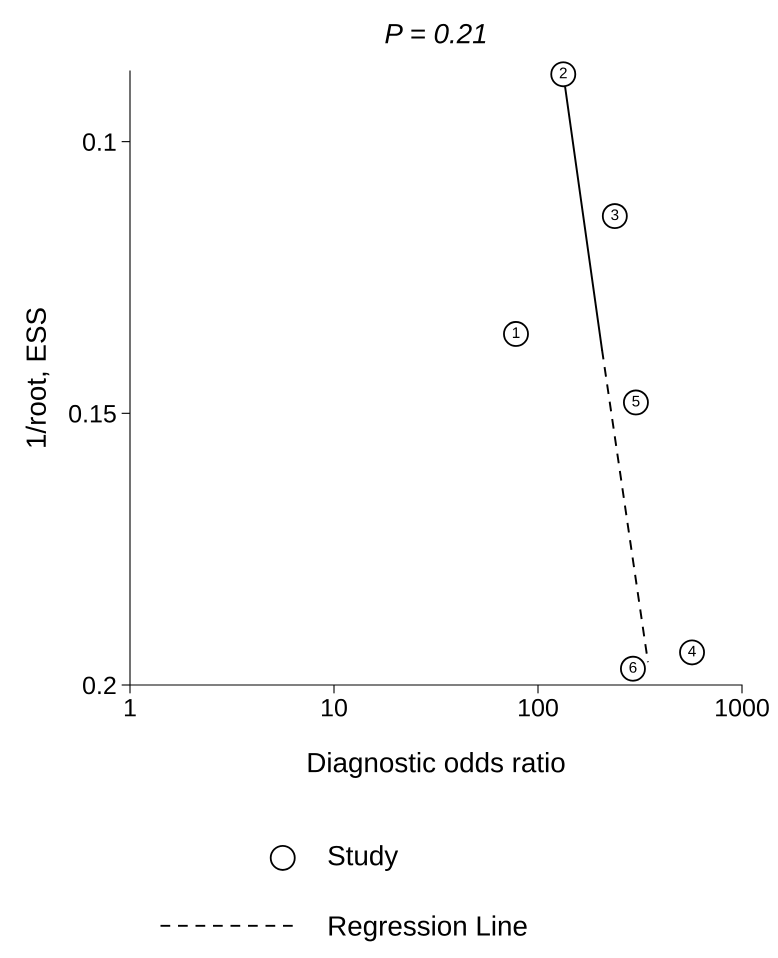 Image resolution: width=778 pixels, height=958 pixels. What do you see at coordinates (742, 707) in the screenshot?
I see `x-tick-label: 1000` at bounding box center [742, 707].